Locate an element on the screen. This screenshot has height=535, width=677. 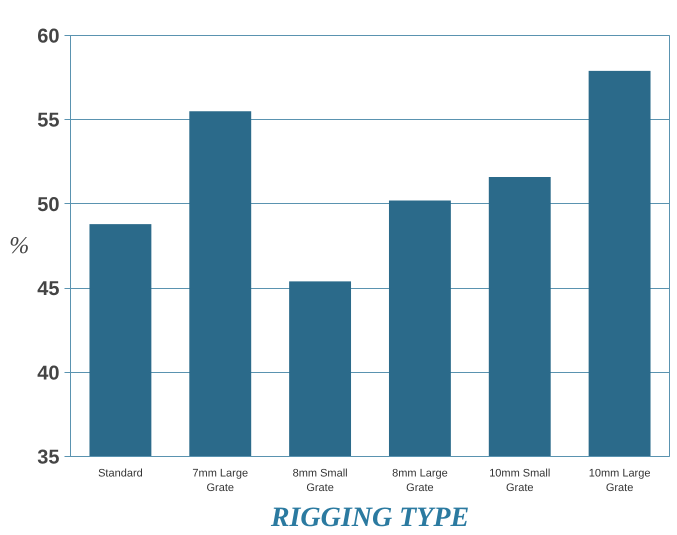
x-tick-label: 8mm Small Grate is located at coordinates (320, 481).